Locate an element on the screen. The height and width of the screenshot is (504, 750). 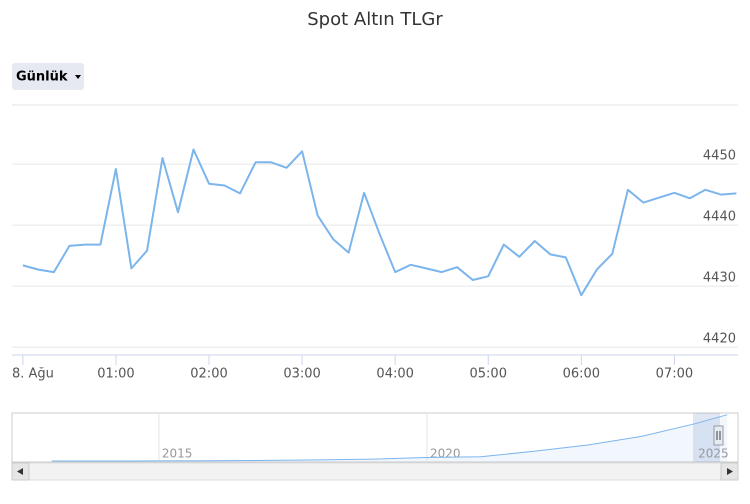
range-dropdown: Günlük is located at coordinates (48, 76).